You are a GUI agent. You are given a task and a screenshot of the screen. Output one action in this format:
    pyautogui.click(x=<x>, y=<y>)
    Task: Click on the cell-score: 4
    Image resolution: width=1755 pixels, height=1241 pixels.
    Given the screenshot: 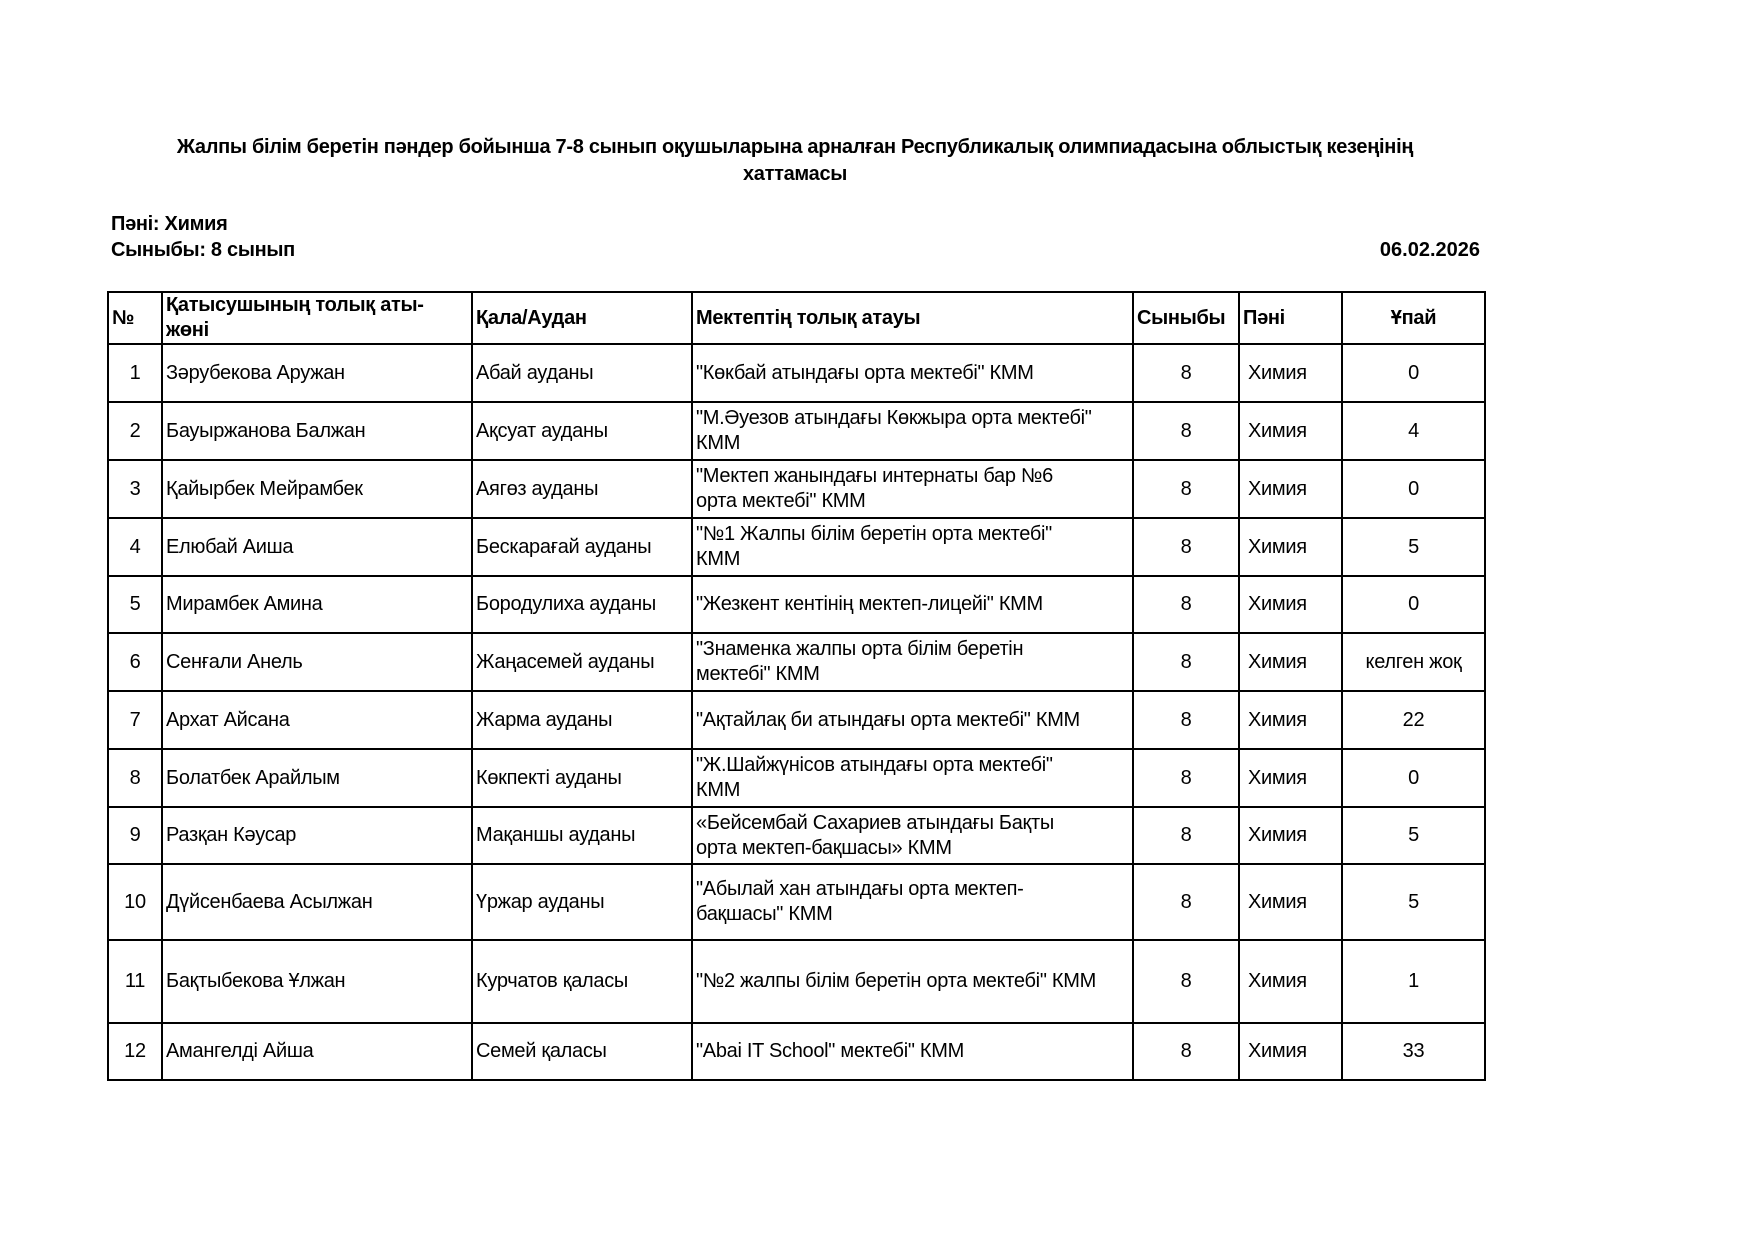 What is the action you would take?
    pyautogui.click(x=1413, y=431)
    